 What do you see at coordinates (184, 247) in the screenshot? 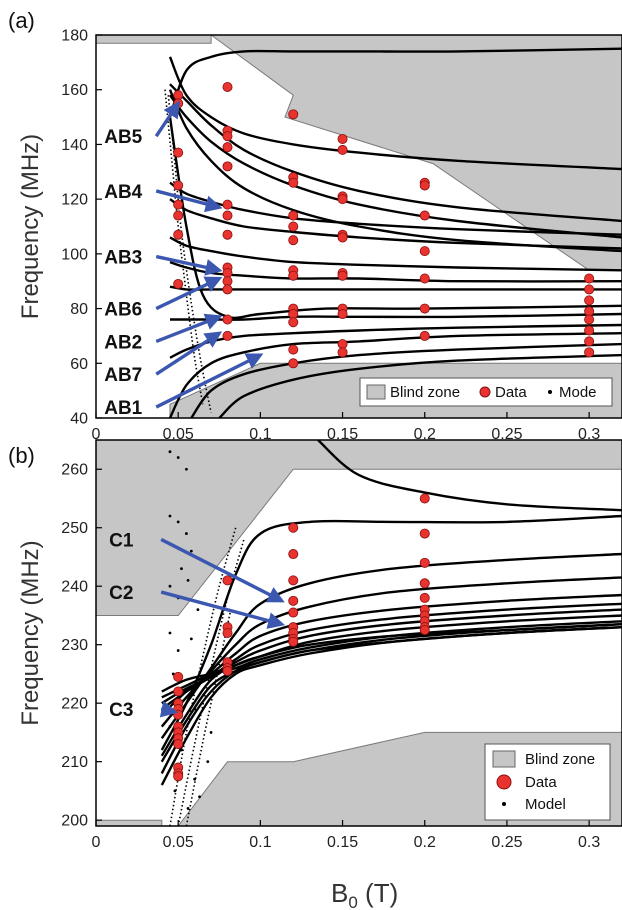
I see `model-dotted-curve` at bounding box center [184, 247].